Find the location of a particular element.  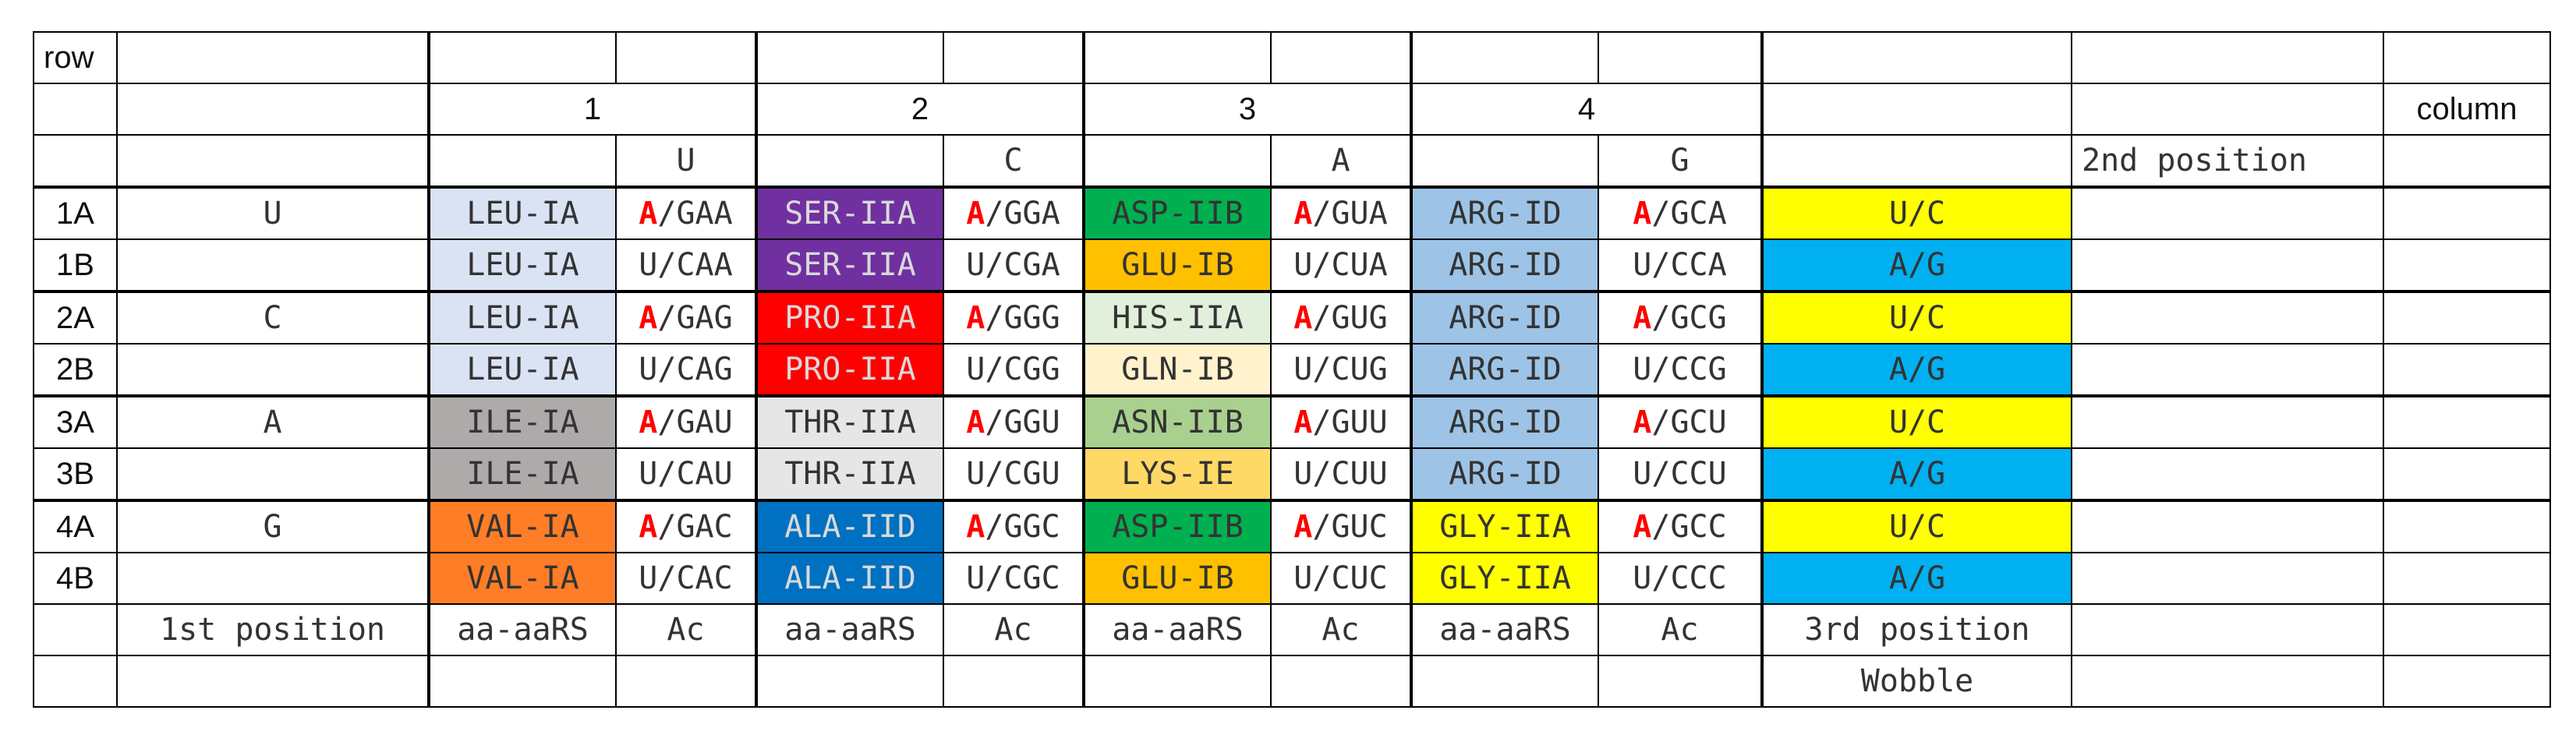

footer-wobble-row: Wobble is located at coordinates (1292, 681).